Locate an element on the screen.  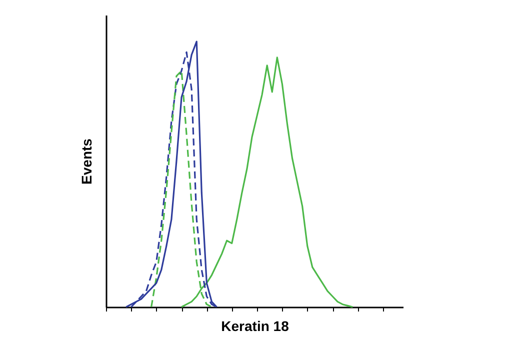
y-axis-title: Events is located at coordinates (86, 161).